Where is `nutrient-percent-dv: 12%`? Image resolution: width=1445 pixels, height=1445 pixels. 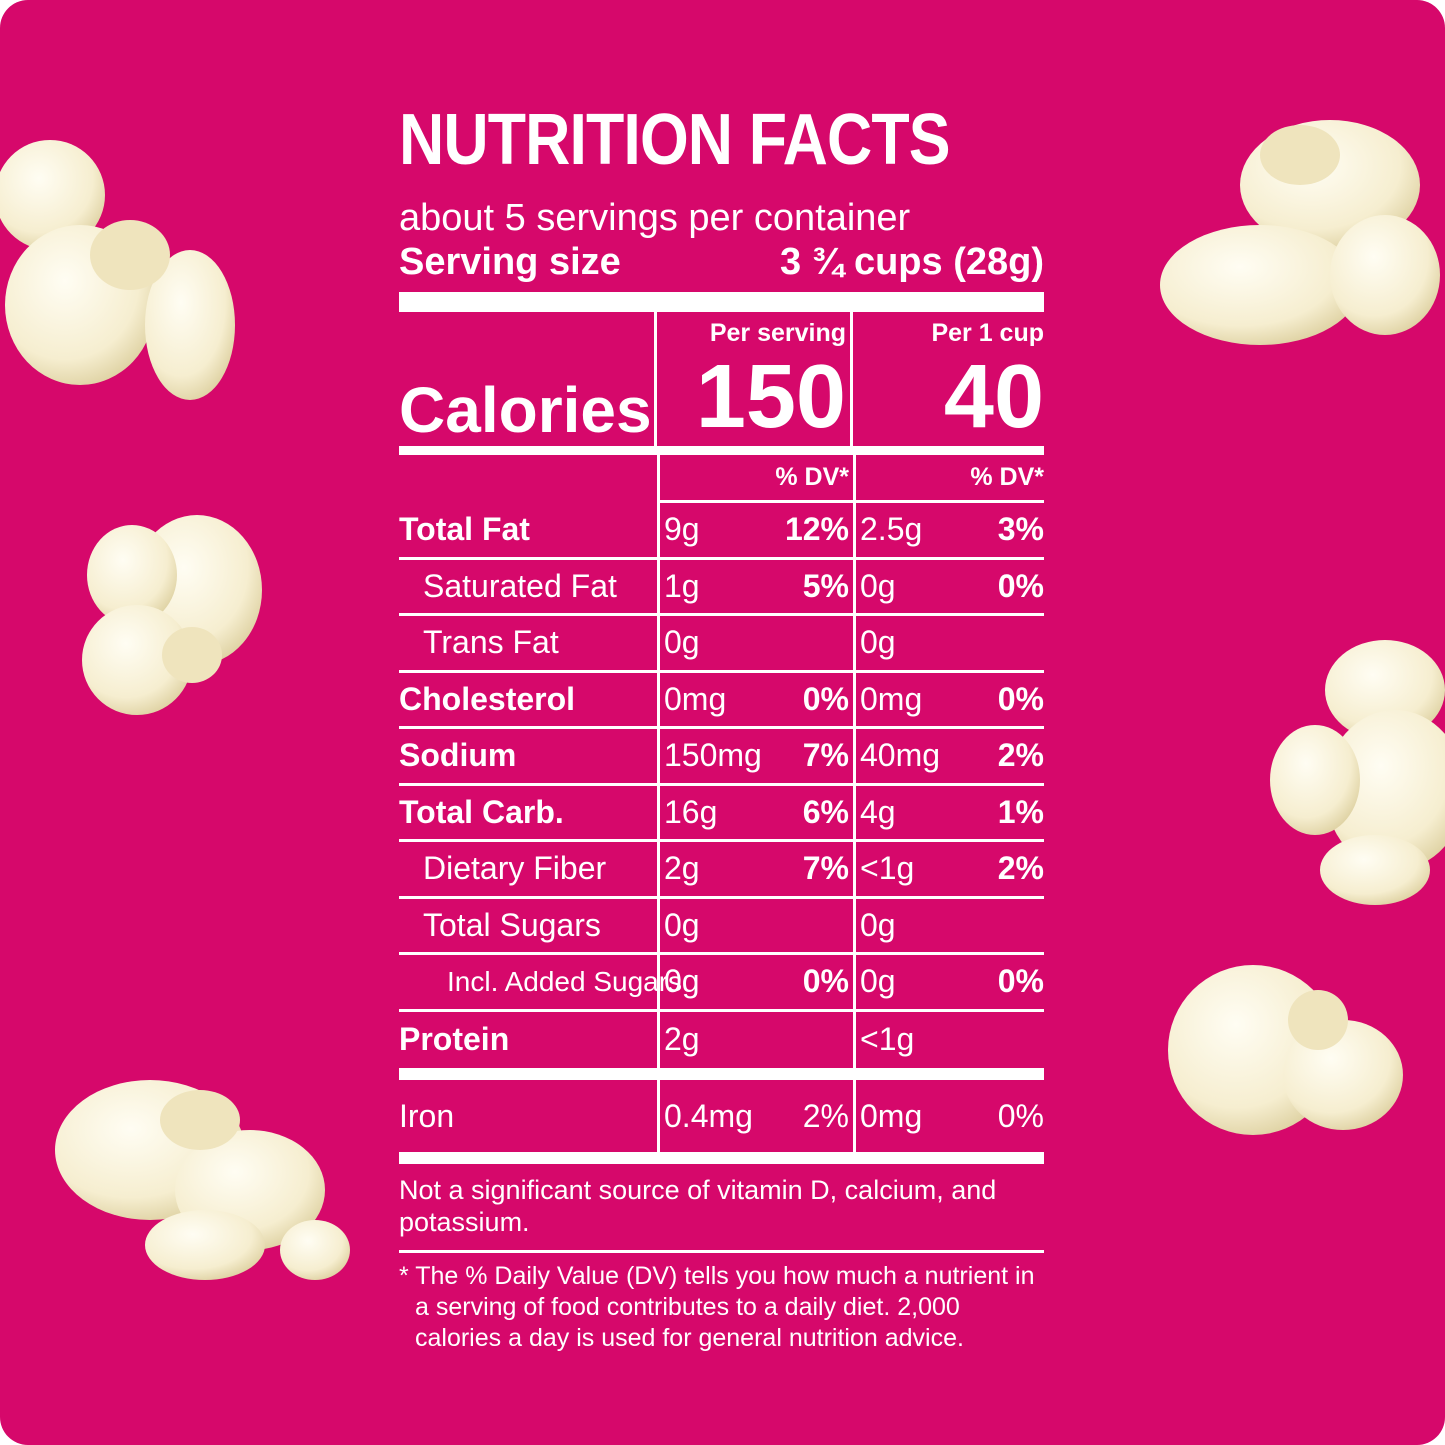
nutrient-percent-dv: 12% is located at coordinates (816, 529).